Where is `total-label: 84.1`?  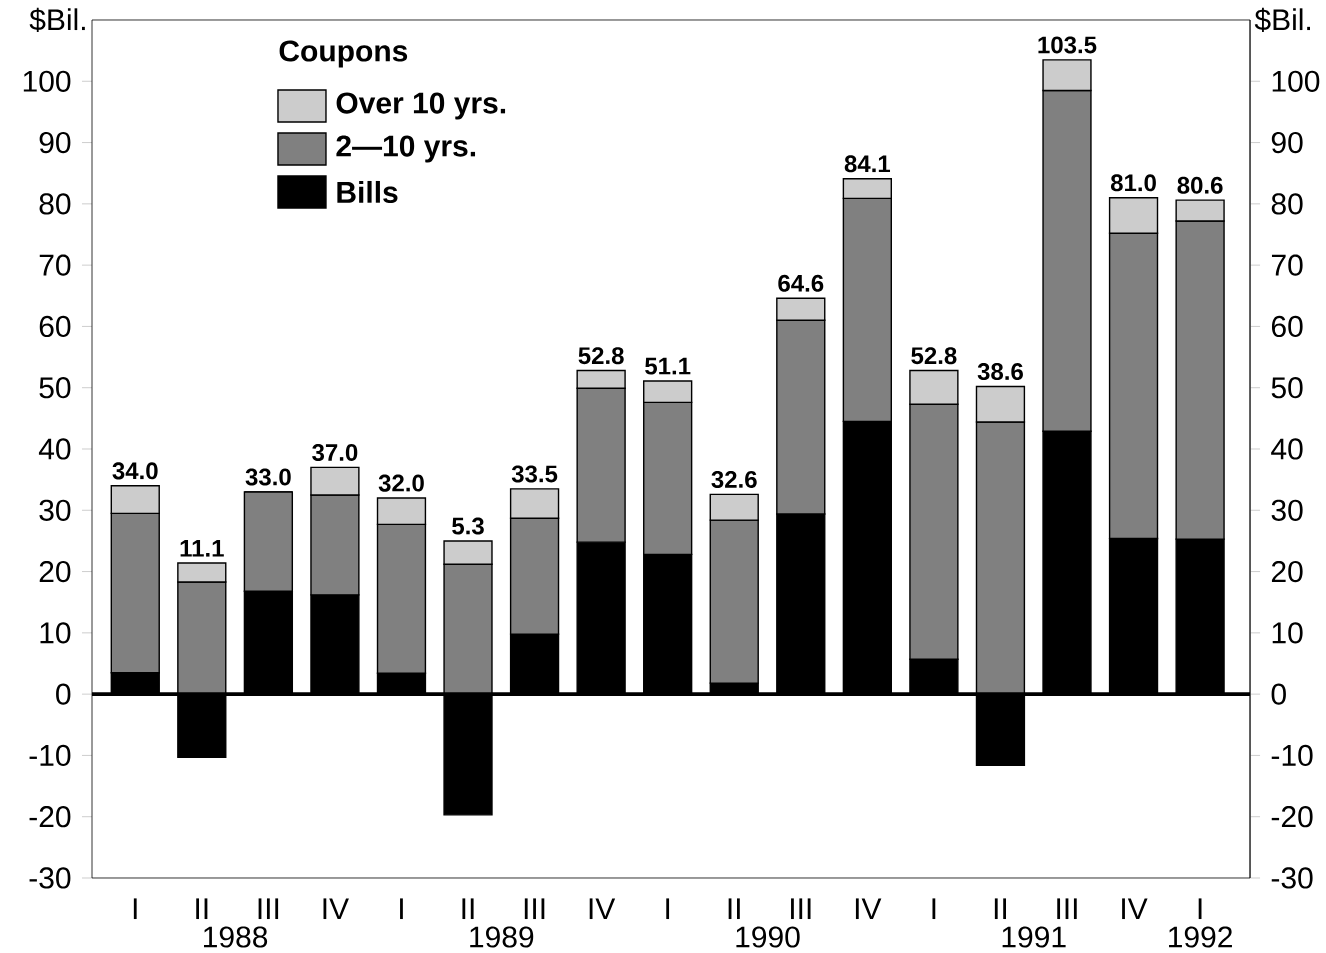 total-label: 84.1 is located at coordinates (867, 164).